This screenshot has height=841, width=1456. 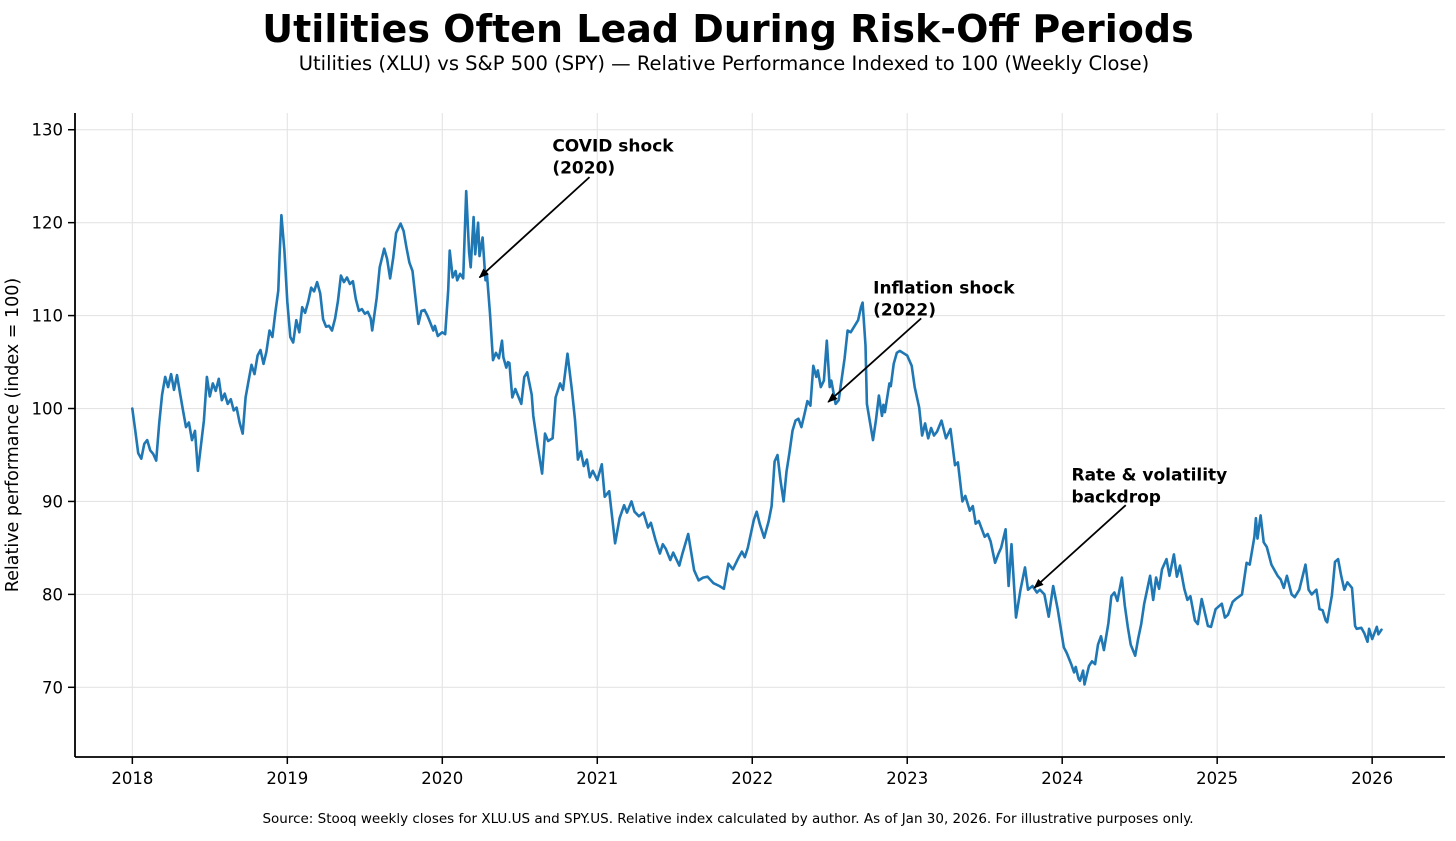 I want to click on annotation-text: (2022), so click(x=904, y=310).